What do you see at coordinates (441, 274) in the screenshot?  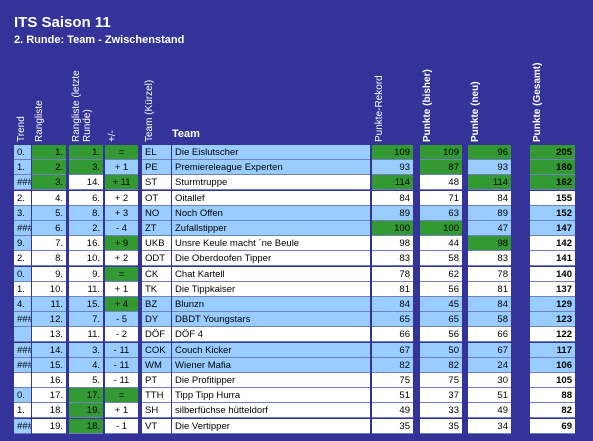 I see `table-cell: 62` at bounding box center [441, 274].